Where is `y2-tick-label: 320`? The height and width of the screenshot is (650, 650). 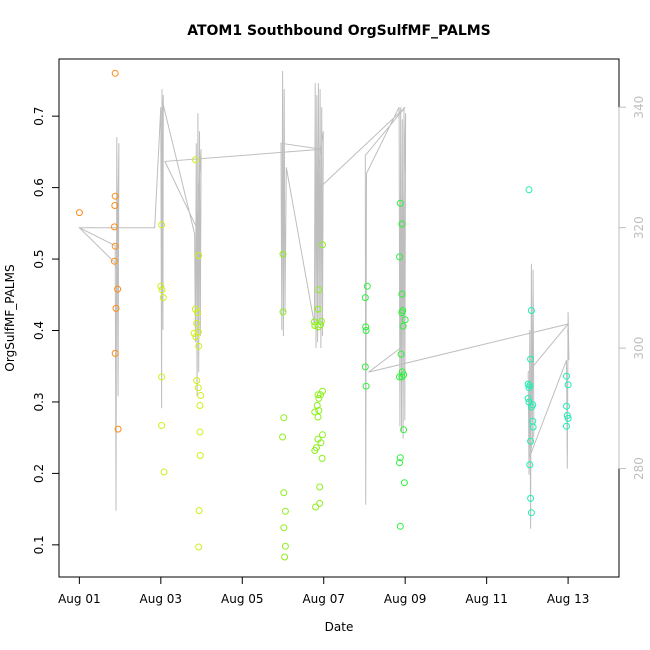
y2-tick-label: 320 is located at coordinates (639, 227).